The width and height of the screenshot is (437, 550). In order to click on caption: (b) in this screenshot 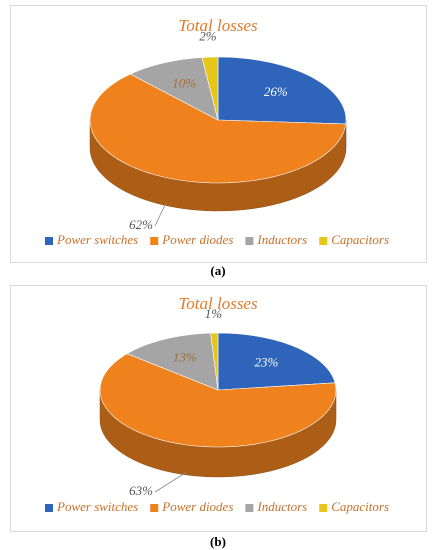, I will do `click(218, 541)`.